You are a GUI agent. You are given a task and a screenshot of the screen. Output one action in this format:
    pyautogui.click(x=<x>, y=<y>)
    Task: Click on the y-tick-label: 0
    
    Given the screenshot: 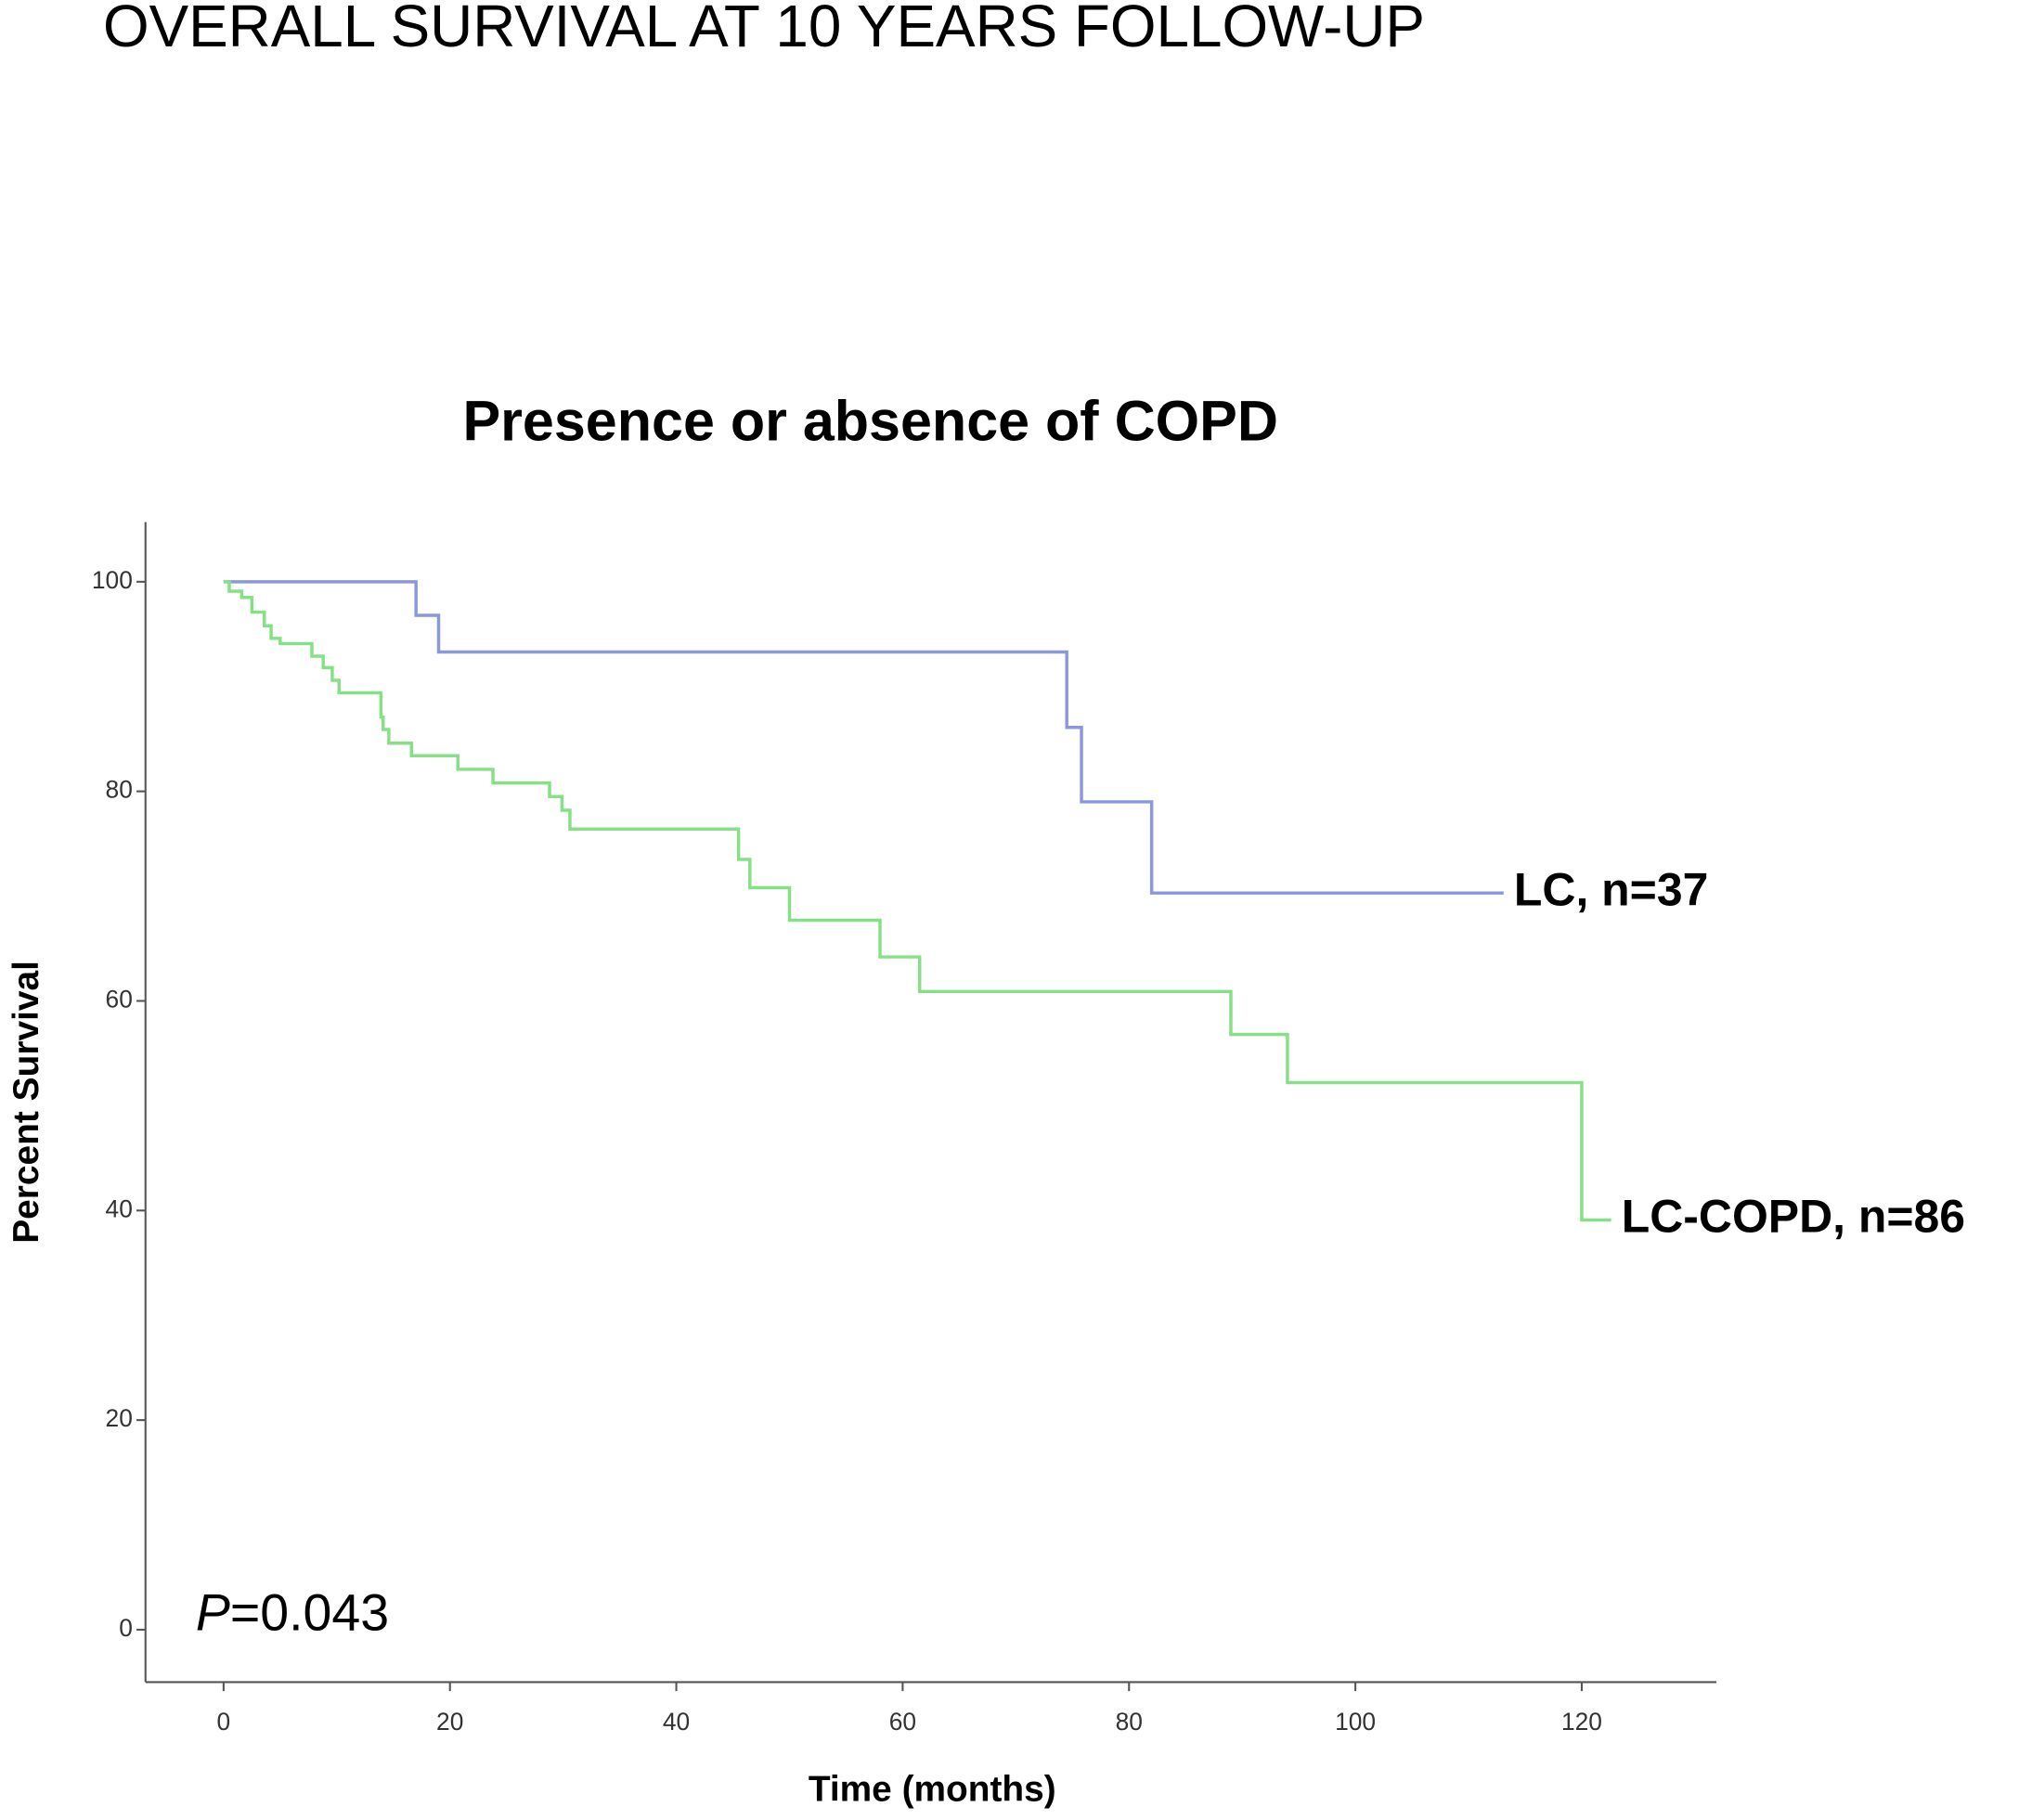 What is the action you would take?
    pyautogui.click(x=126, y=1628)
    